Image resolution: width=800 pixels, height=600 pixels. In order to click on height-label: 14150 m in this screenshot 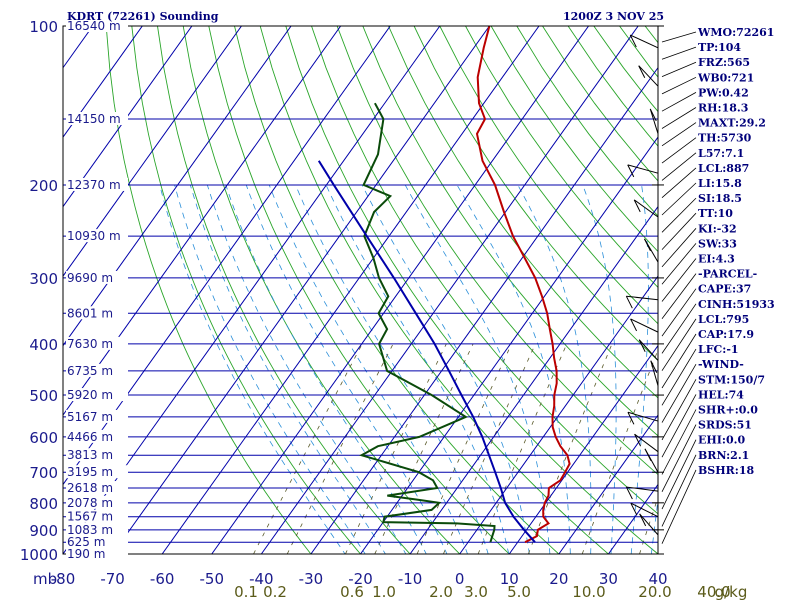, I will do `click(94, 119)`.